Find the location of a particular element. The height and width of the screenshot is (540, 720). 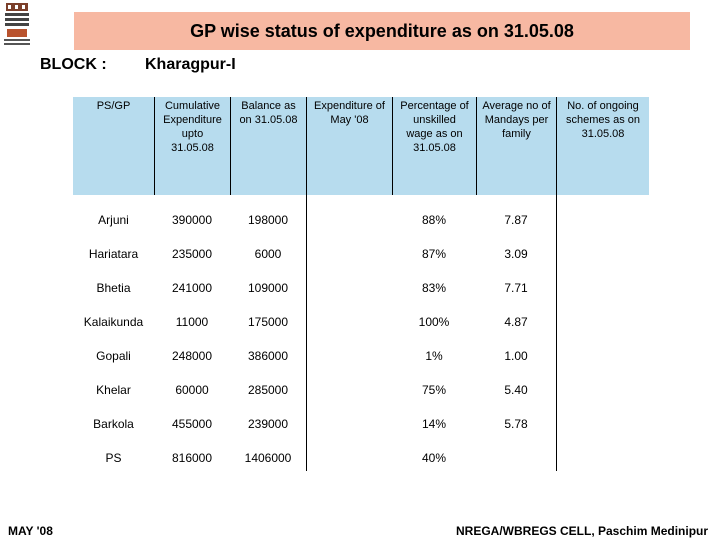

cell-name: Bhetia is located at coordinates (113, 288).